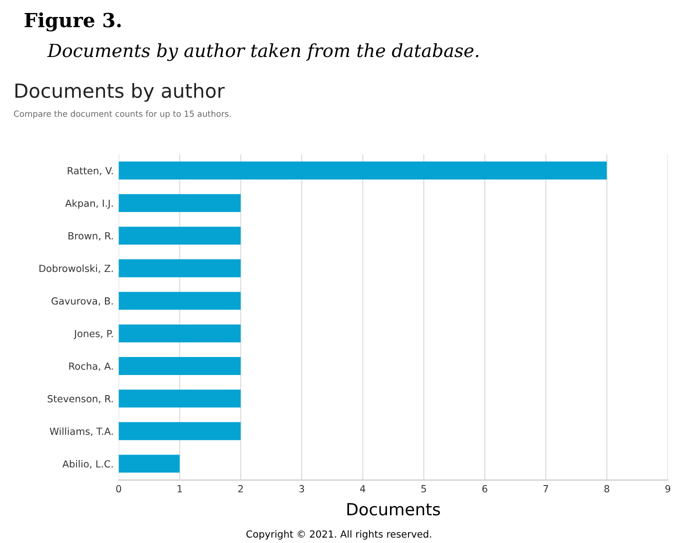  What do you see at coordinates (90, 236) in the screenshot?
I see `y-tick-label: Brown, R.` at bounding box center [90, 236].